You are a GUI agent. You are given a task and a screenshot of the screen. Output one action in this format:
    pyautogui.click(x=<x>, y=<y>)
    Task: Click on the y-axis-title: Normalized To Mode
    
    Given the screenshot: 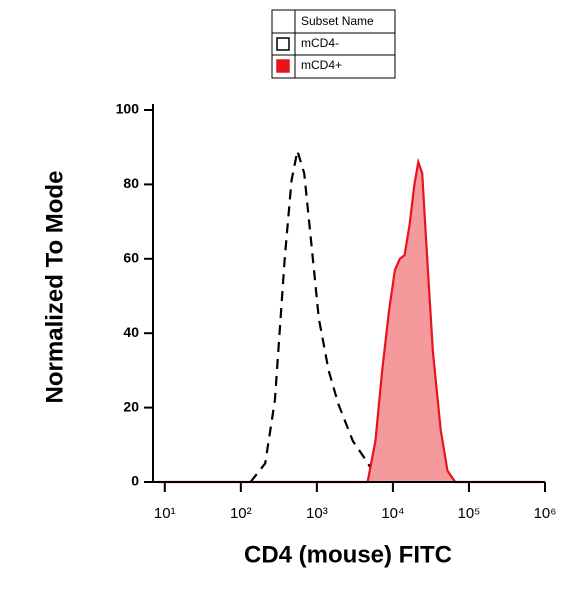 What is the action you would take?
    pyautogui.click(x=54, y=287)
    